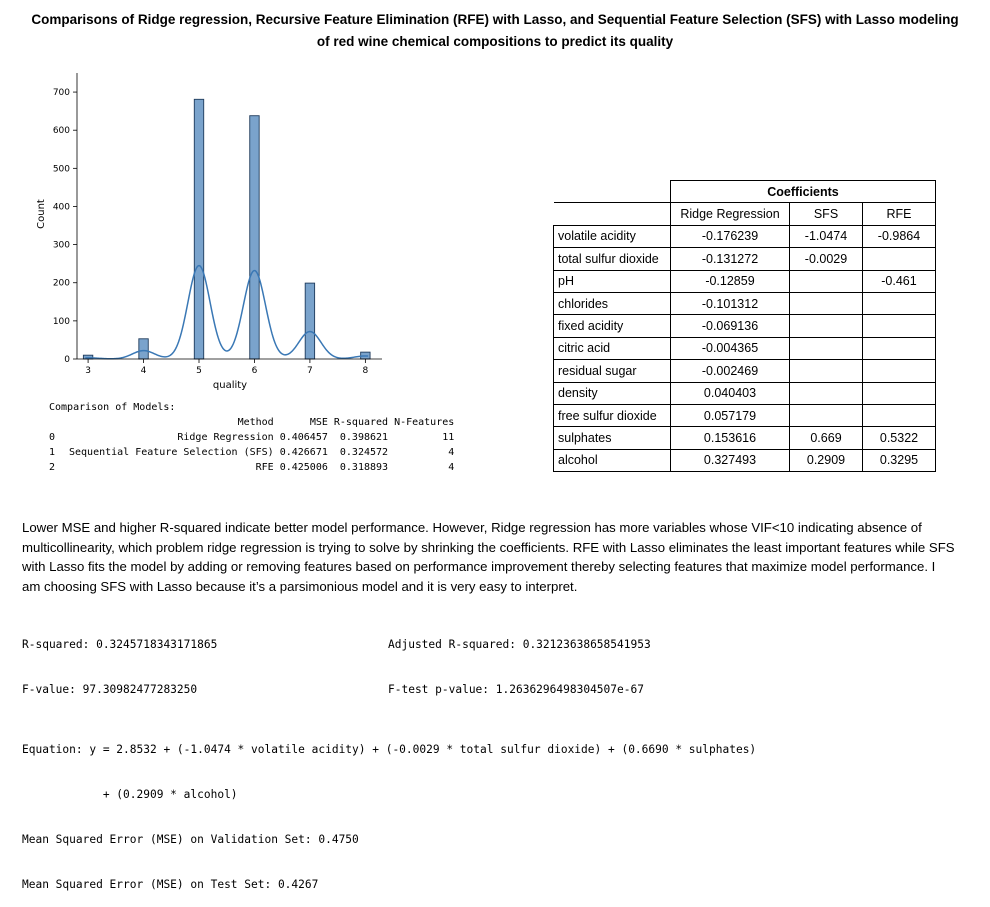 This screenshot has width=990, height=907. I want to click on coef-feature-name: alcohol, so click(612, 460).